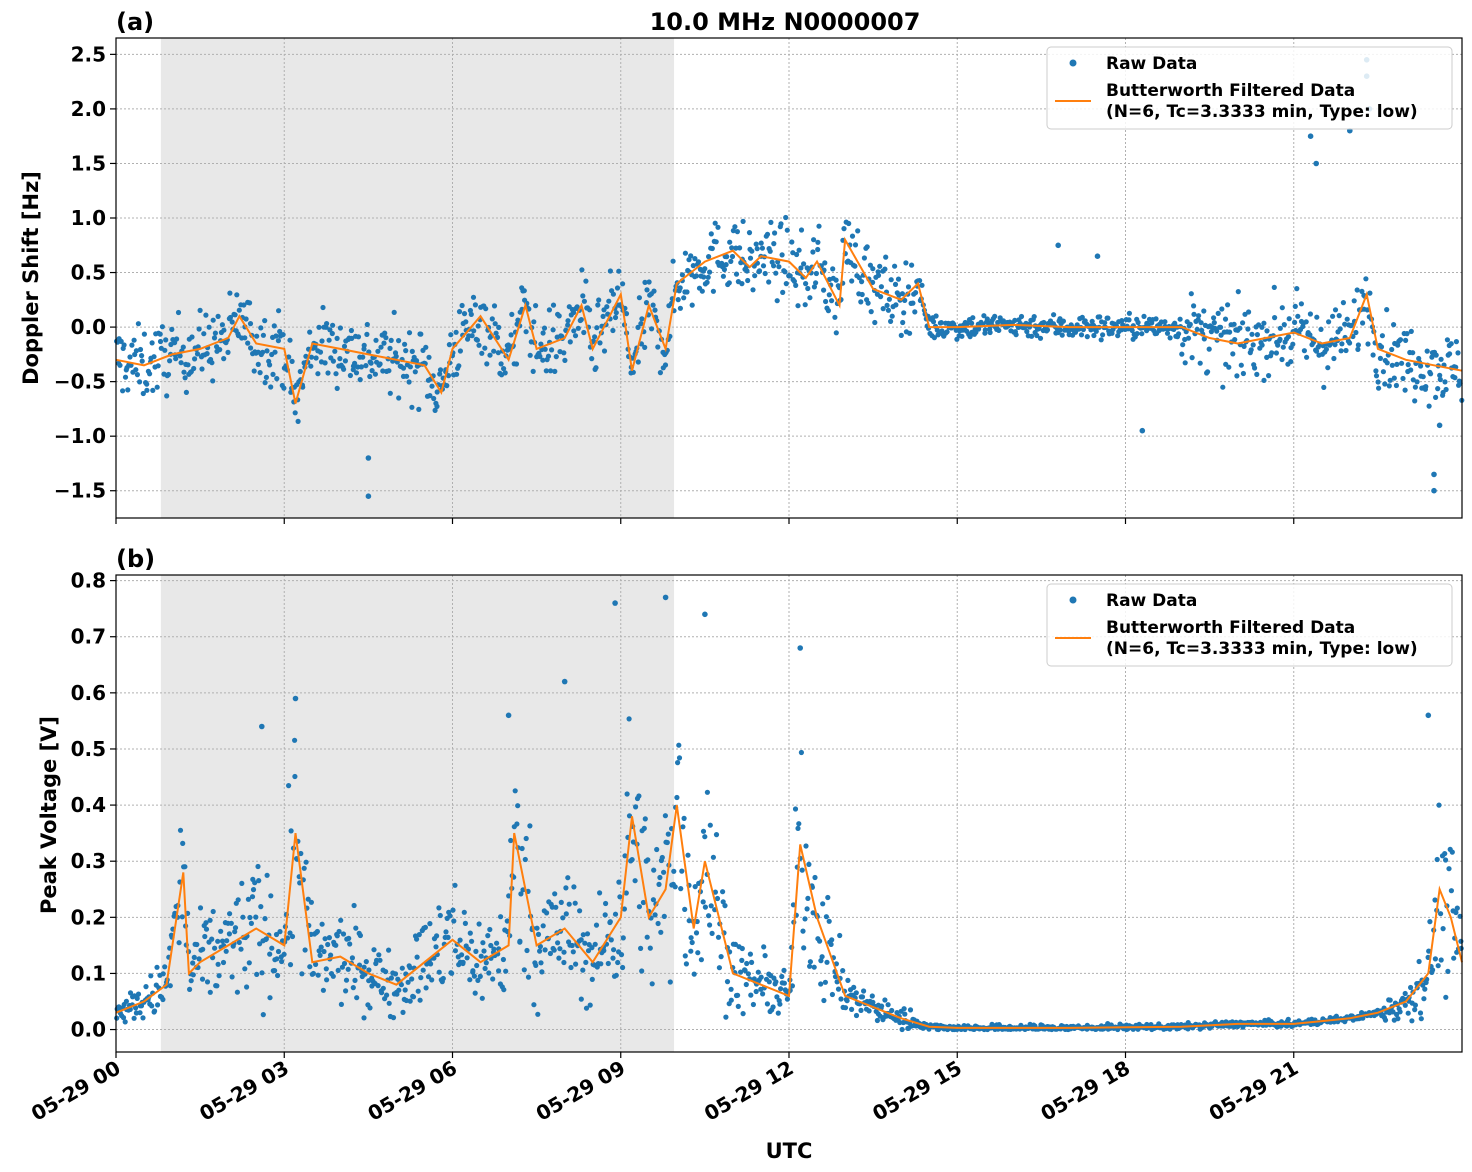 The height and width of the screenshot is (1172, 1472). Describe the element at coordinates (917, 1091) in the screenshot. I see `x-tick-label: 05-29 15` at that location.